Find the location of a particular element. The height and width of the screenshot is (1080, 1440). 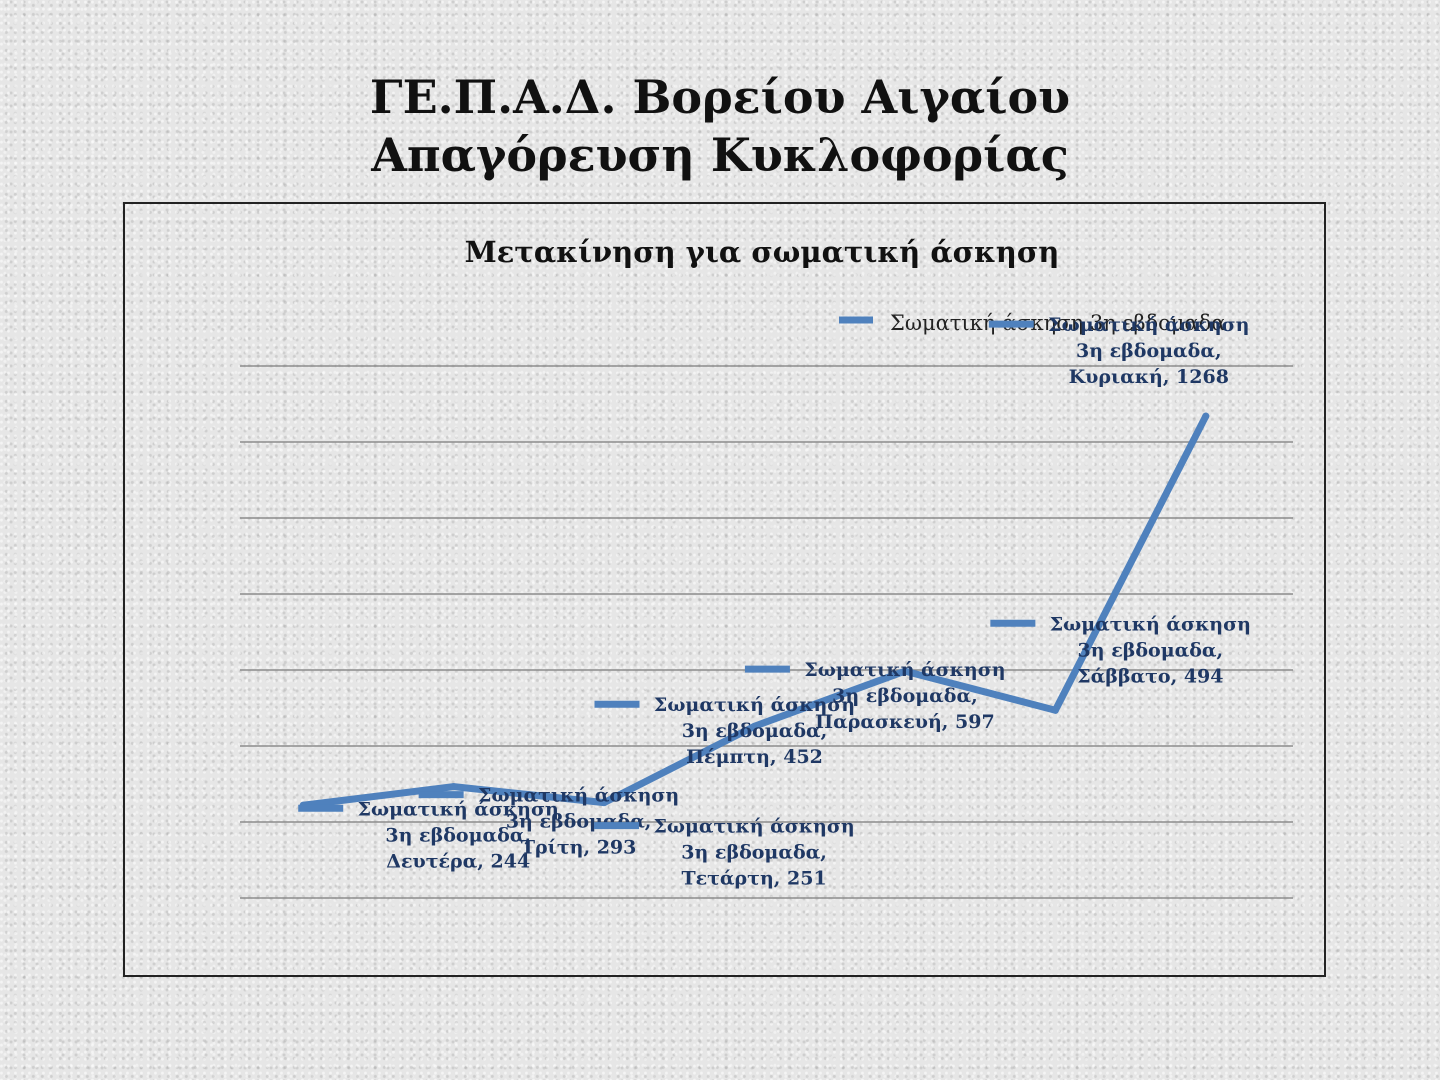

legend-entry: Σωματική άσκηση 3η εβδομαδα is located at coordinates (1057, 323).